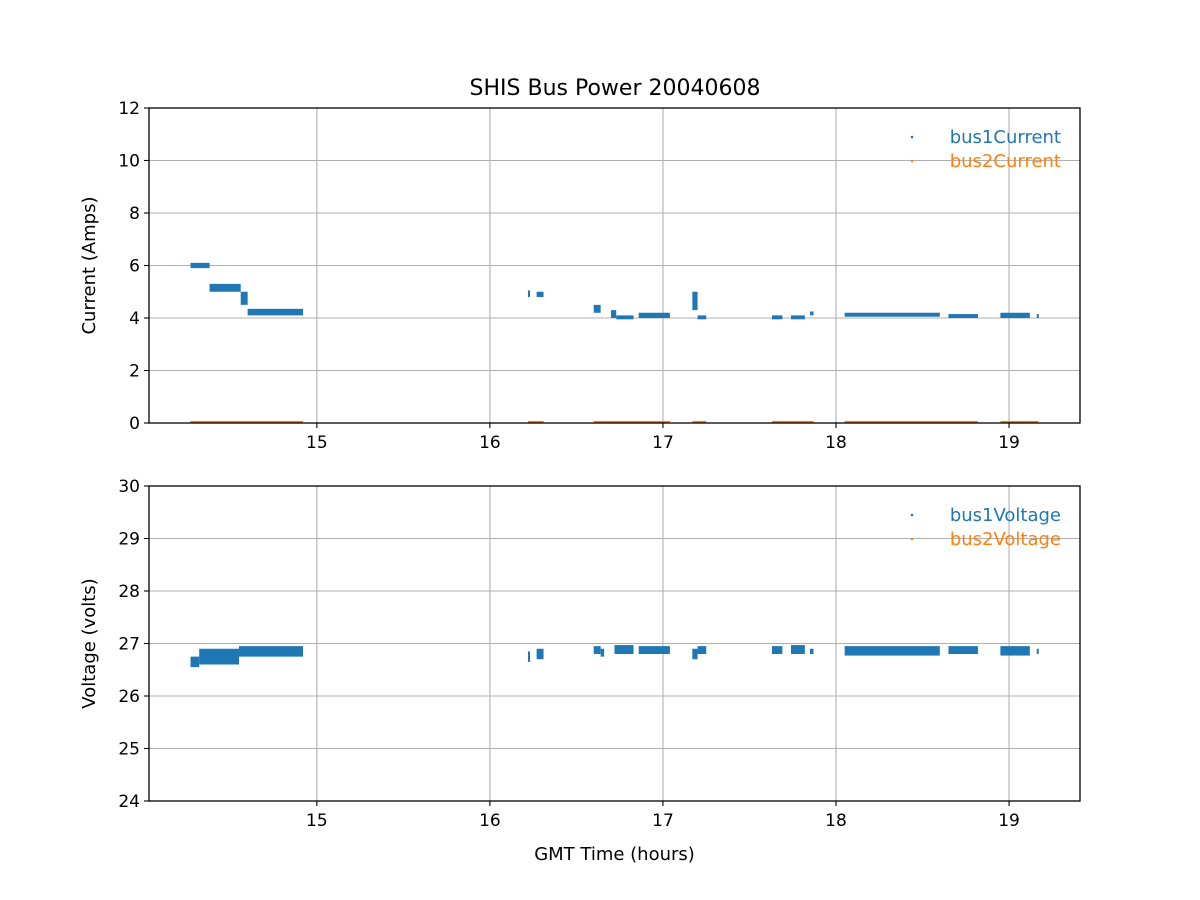 The height and width of the screenshot is (900, 1200). I want to click on voltage-y-ticks: 24 25 26 27 28 29 30, so click(133, 644).